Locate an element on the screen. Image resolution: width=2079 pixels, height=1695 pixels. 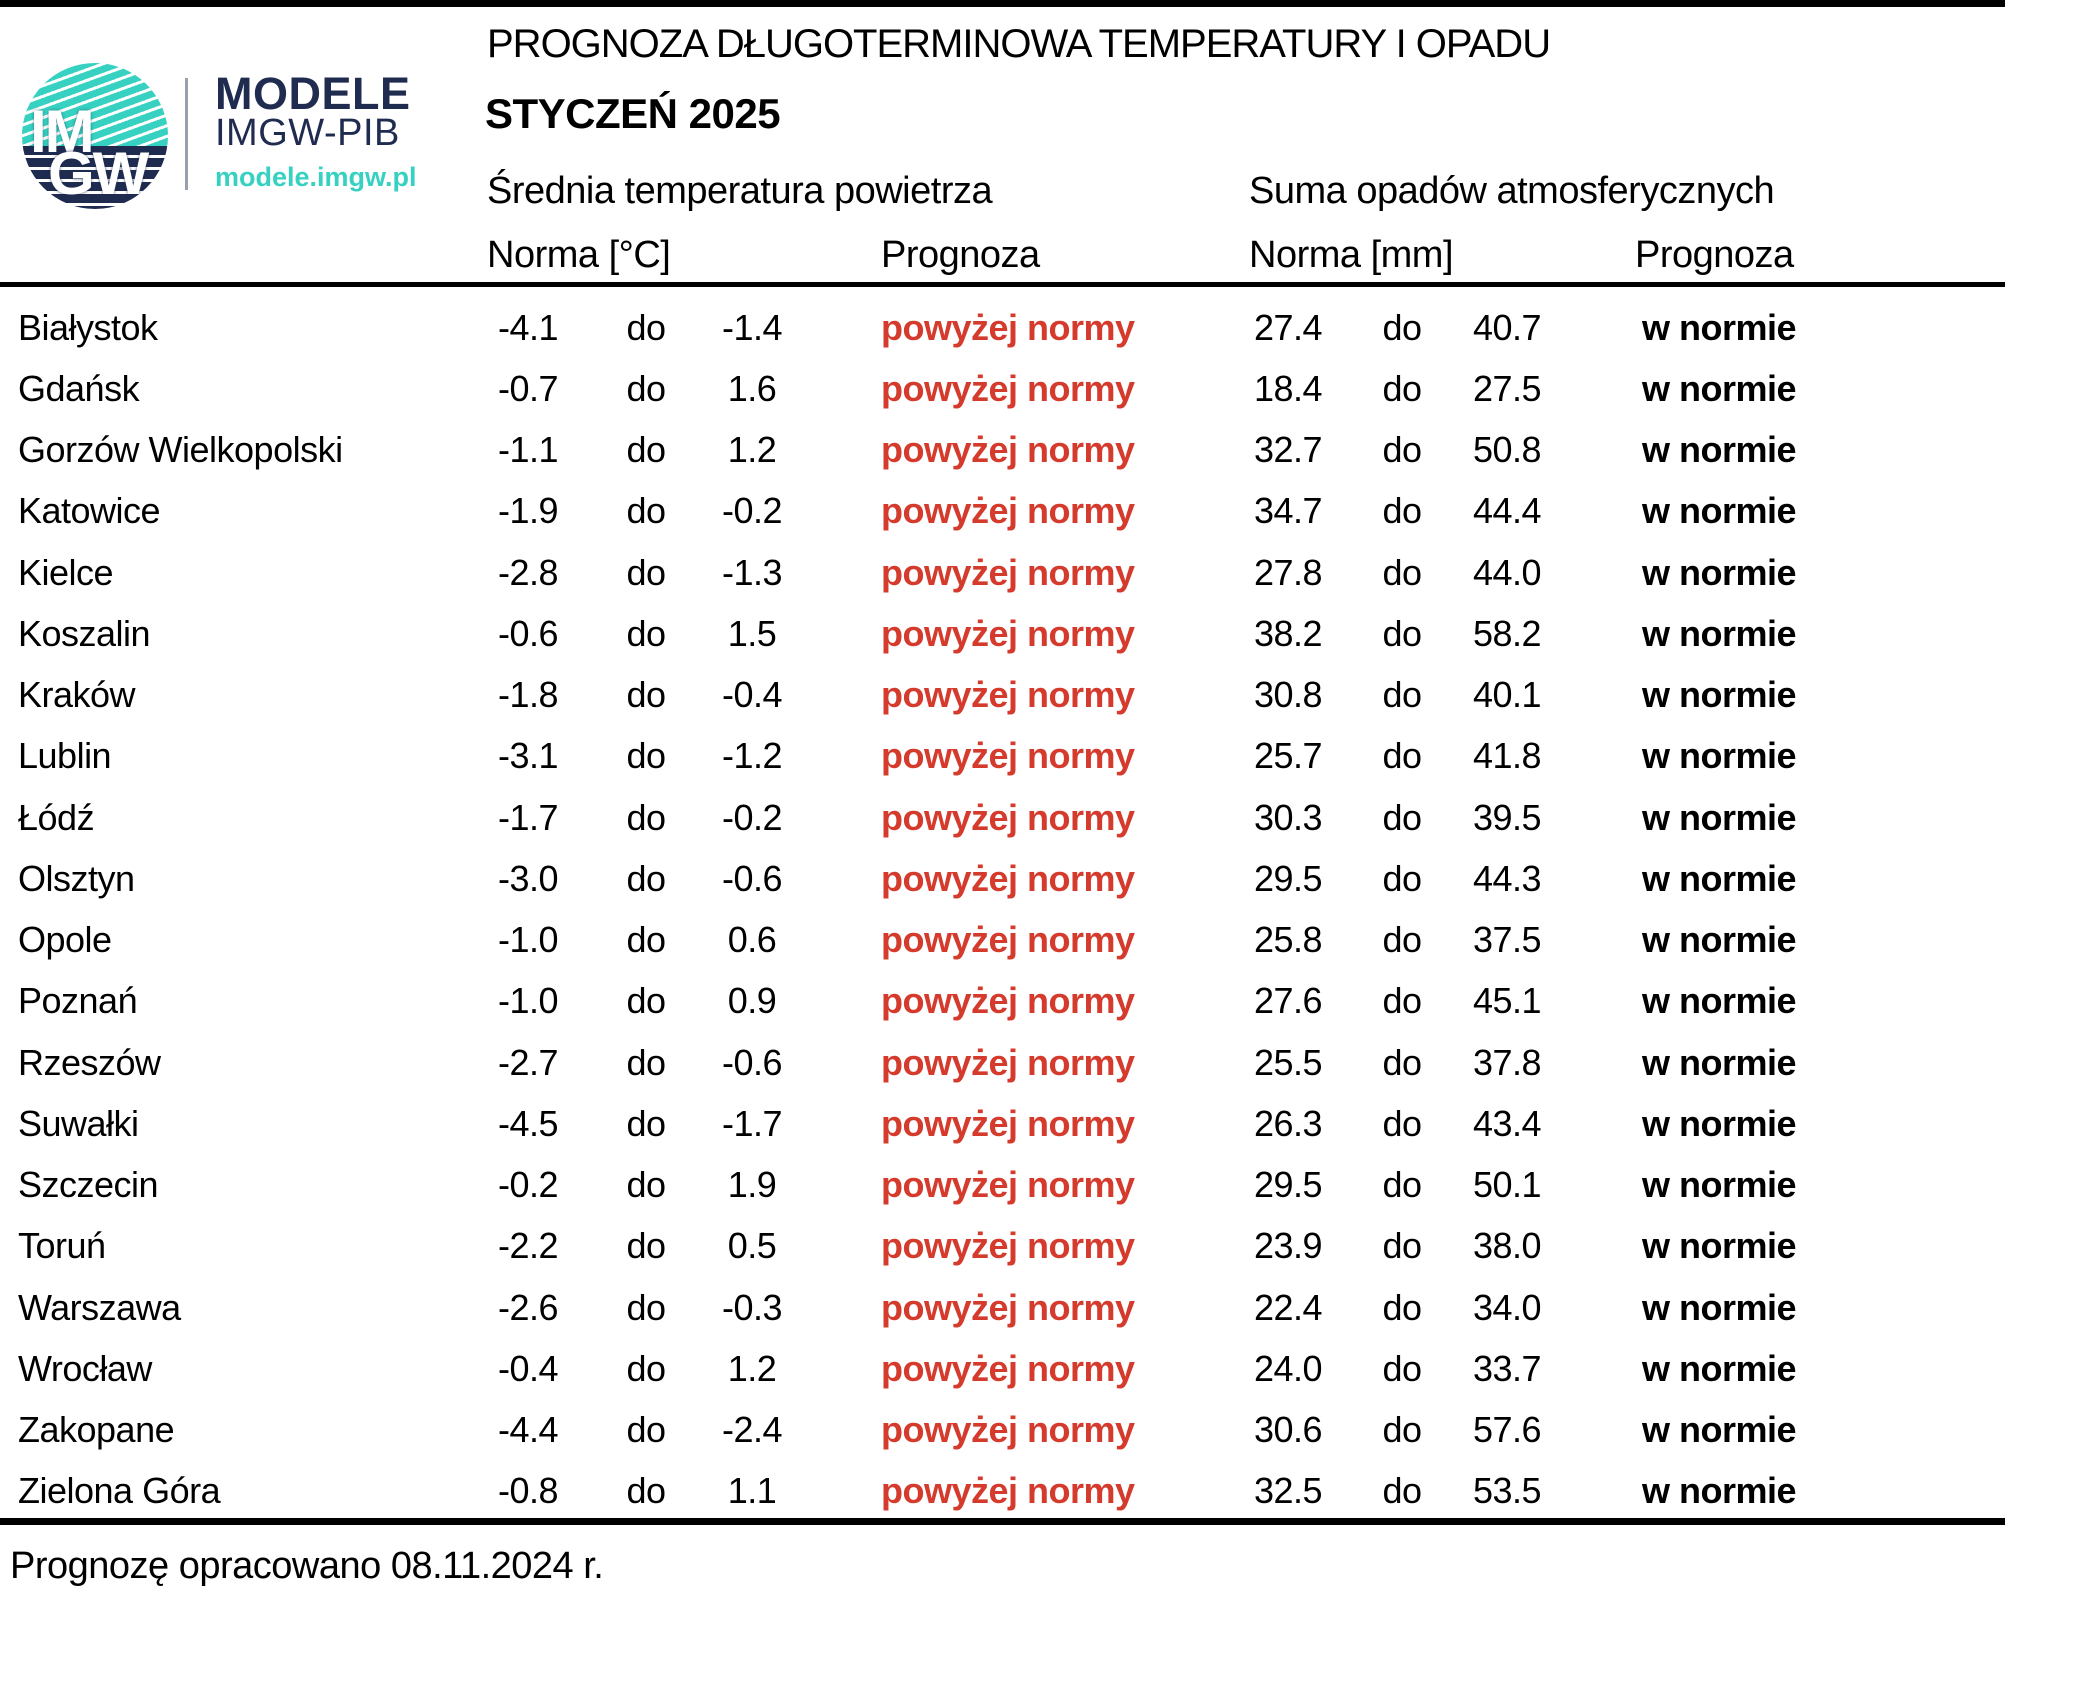
precip-norm-low: 34.7 is located at coordinates (1288, 511).